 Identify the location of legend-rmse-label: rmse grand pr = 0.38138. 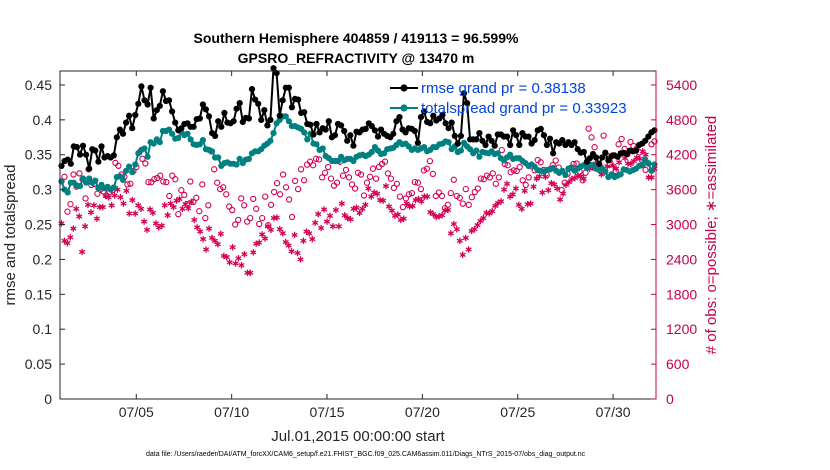
(503, 88).